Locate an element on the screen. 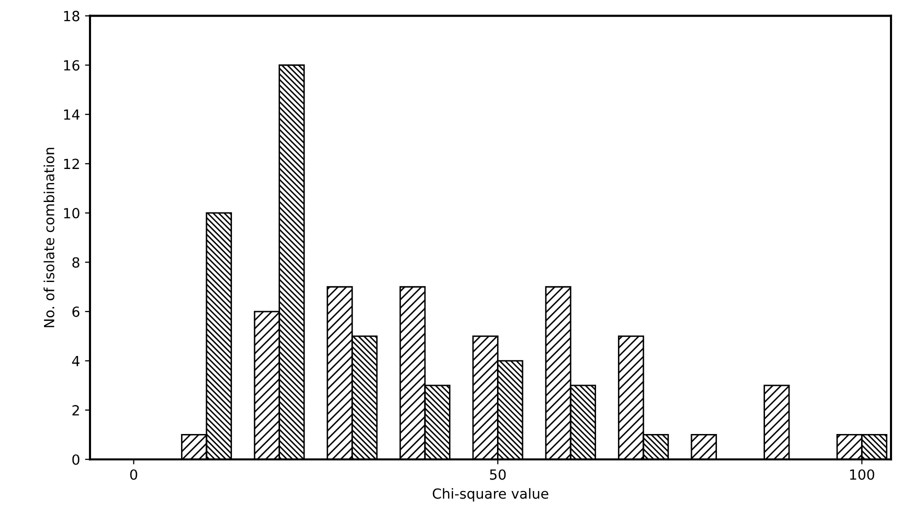 Image resolution: width=900 pixels, height=528 pixels. x-axis-title: Chi-square value is located at coordinates (490, 495).